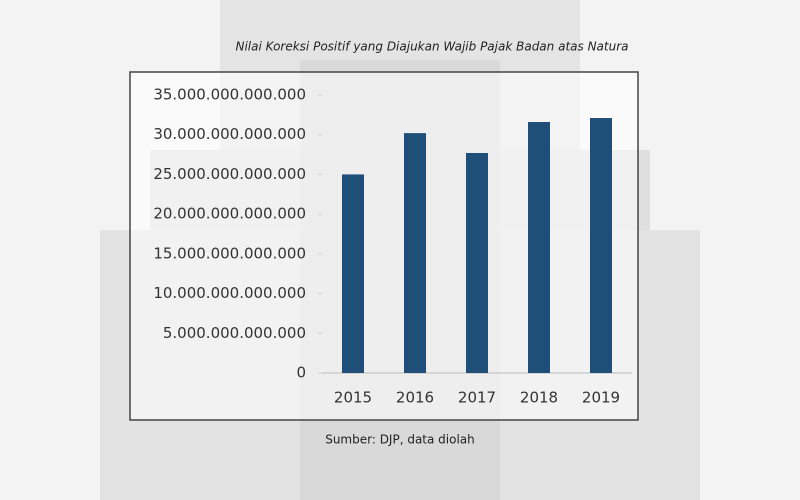  Describe the element at coordinates (229, 95) in the screenshot. I see `y-tick-label: 35.000.000.000.000` at that location.